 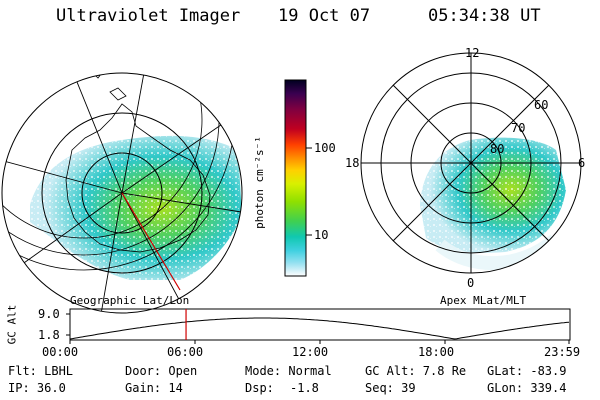 What do you see at coordinates (541, 105) in the screenshot?
I see `mlat-label-60: 60` at bounding box center [541, 105].